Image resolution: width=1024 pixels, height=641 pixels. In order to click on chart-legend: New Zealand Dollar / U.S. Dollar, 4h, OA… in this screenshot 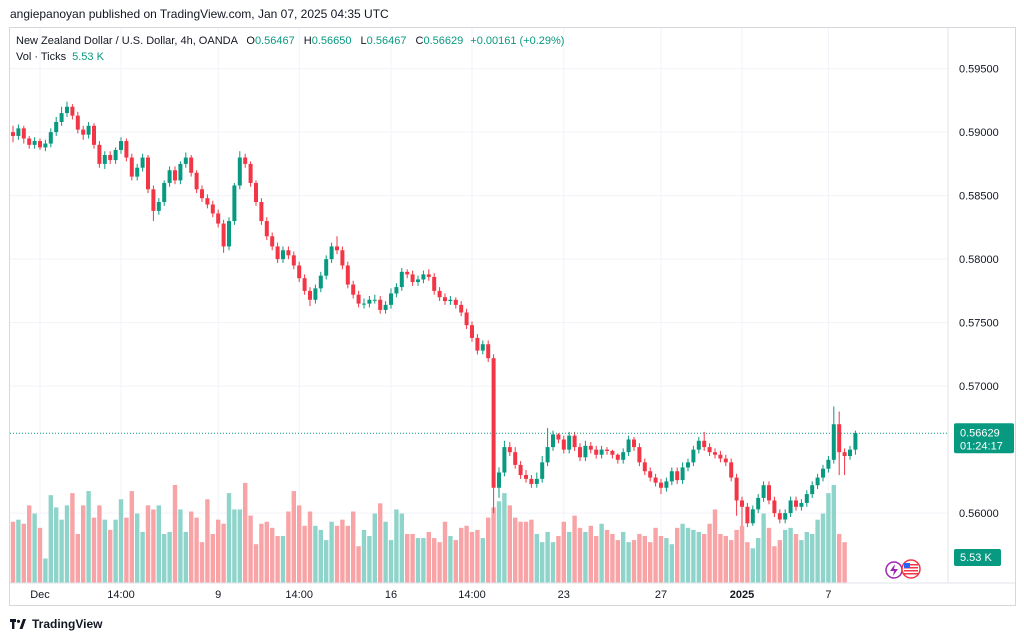, I will do `click(290, 49)`.